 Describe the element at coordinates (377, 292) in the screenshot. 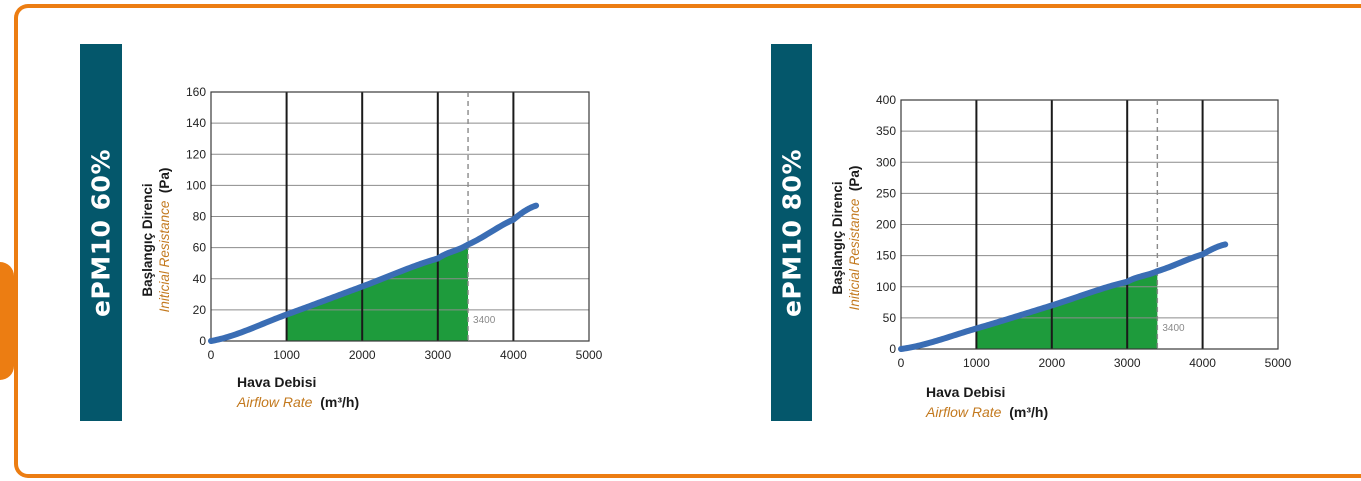

I see `chart-1-shaded-area` at that location.